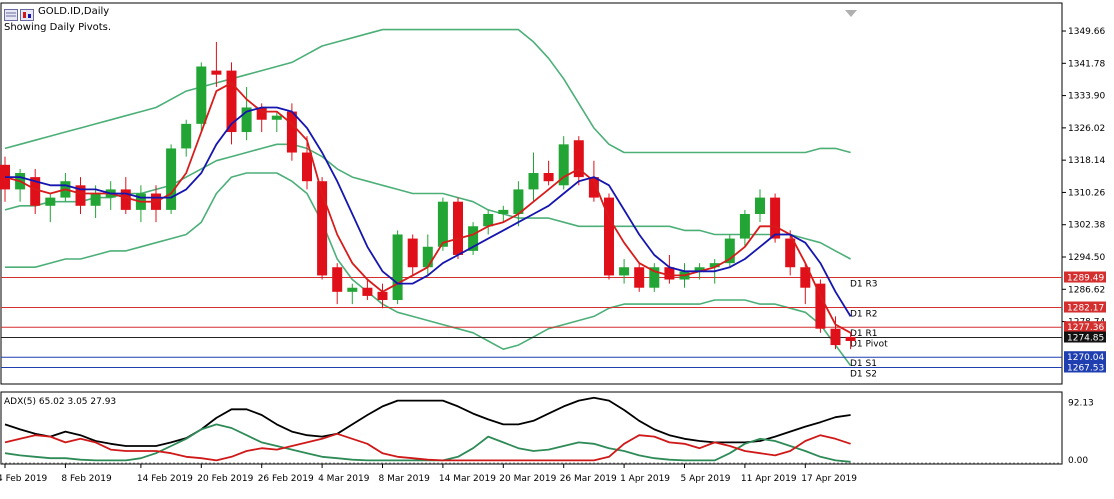 The height and width of the screenshot is (499, 1114). Describe the element at coordinates (60, 402) in the screenshot. I see `adx-title: ADX(5) 65.02 3.05 27.93` at that location.